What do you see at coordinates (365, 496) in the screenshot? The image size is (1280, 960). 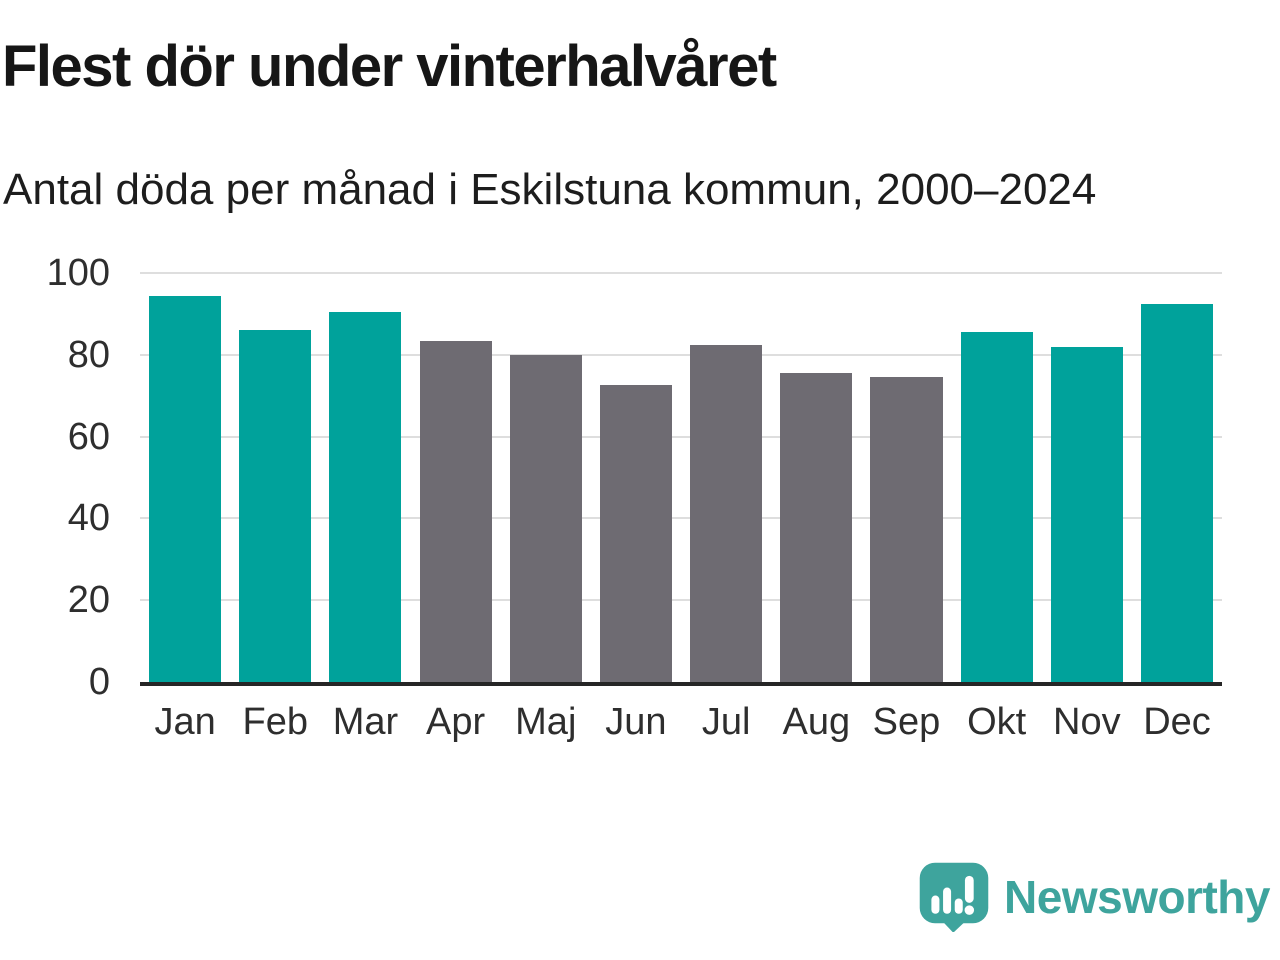 I see `bar-mar` at bounding box center [365, 496].